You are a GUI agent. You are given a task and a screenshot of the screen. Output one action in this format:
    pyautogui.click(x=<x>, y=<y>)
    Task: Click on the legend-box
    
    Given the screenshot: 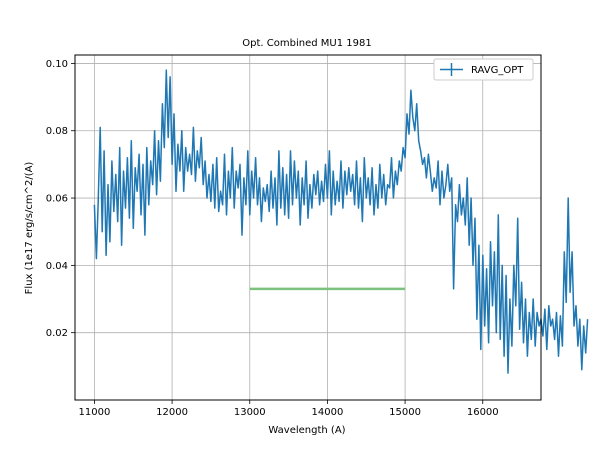 What is the action you would take?
    pyautogui.click(x=483, y=69)
    